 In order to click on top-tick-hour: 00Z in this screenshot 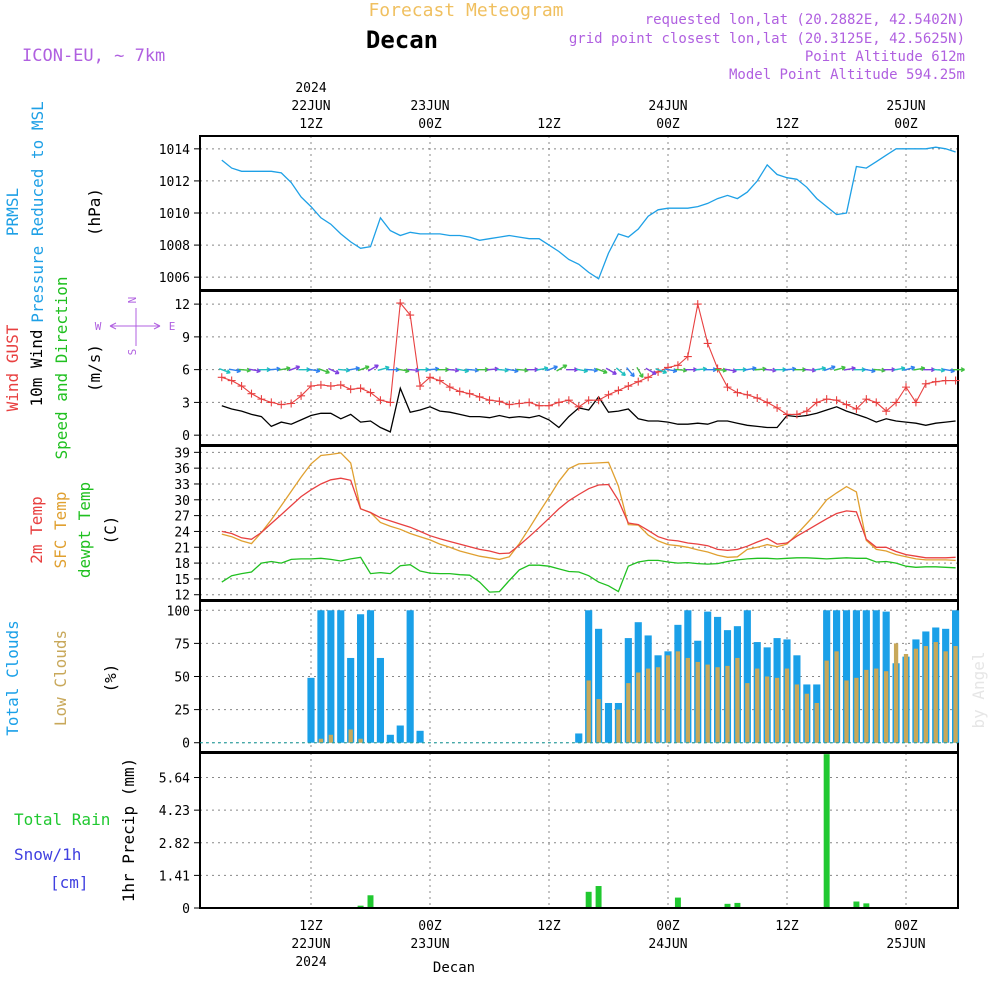, I will do `click(906, 124)`.